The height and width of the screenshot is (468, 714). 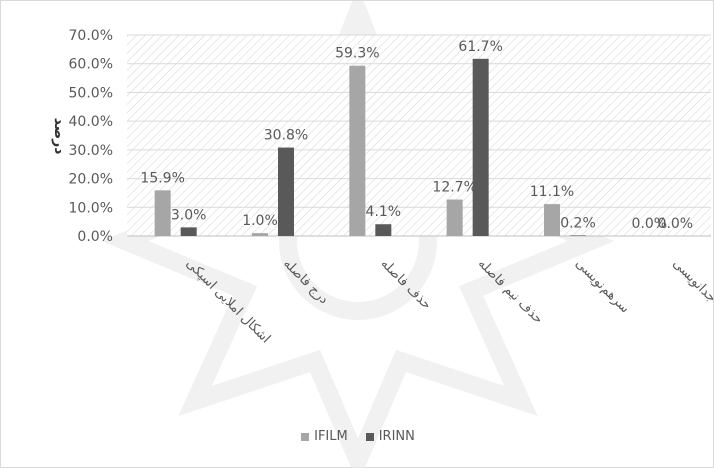 I want to click on y-tick-label: 40.0%, so click(x=91, y=122).